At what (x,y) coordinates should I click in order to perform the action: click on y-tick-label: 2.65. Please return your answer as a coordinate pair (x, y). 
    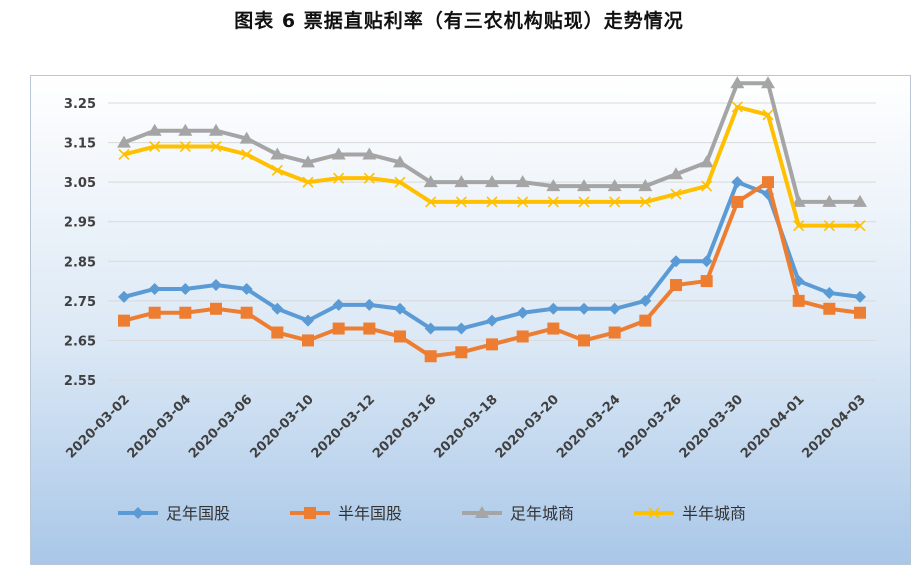
    Looking at the image, I should click on (80, 341).